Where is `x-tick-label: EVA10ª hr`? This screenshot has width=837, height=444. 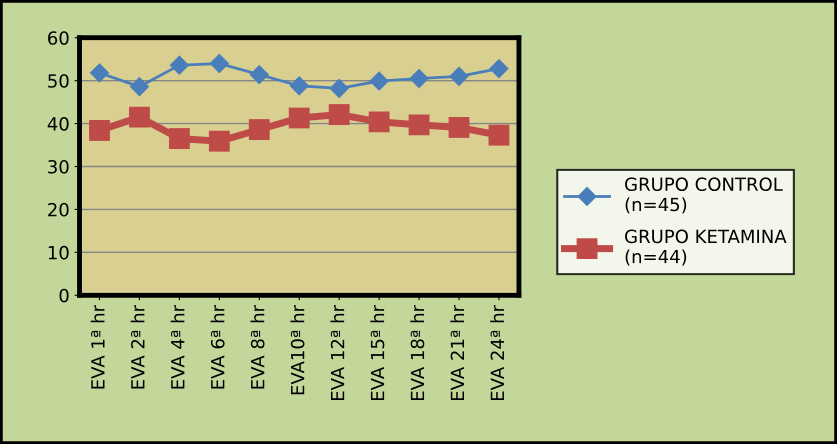 x-tick-label: EVA10ª hr is located at coordinates (297, 349).